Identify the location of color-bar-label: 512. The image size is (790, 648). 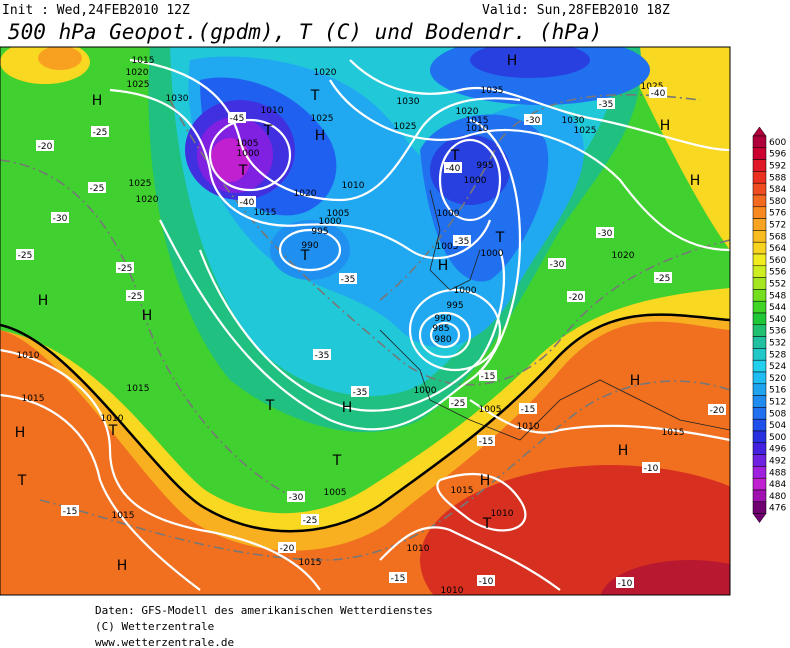
(777, 403).